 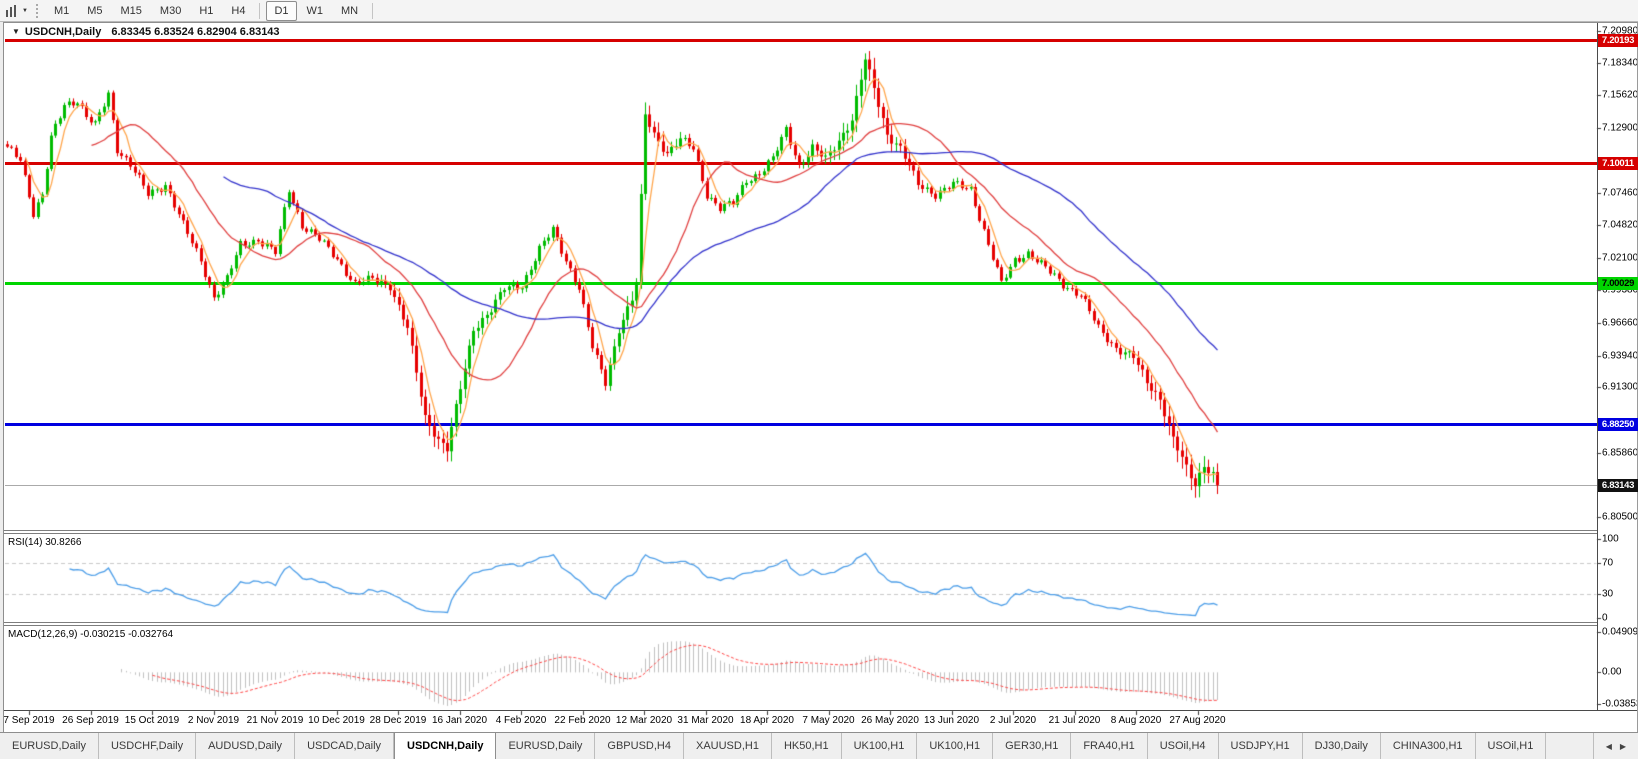 I want to click on date-label: 15 Oct 2019, so click(x=152, y=720).